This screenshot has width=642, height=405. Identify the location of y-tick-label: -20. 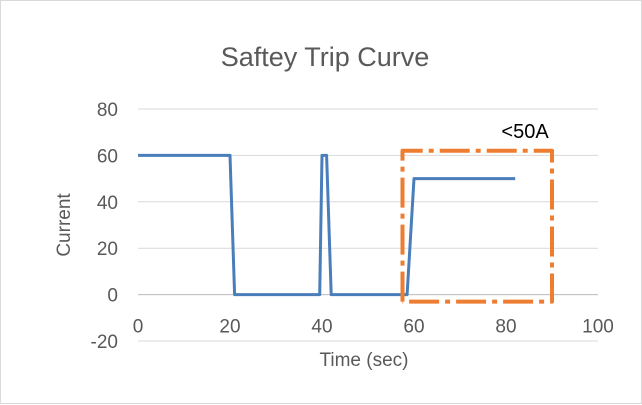
(104, 342).